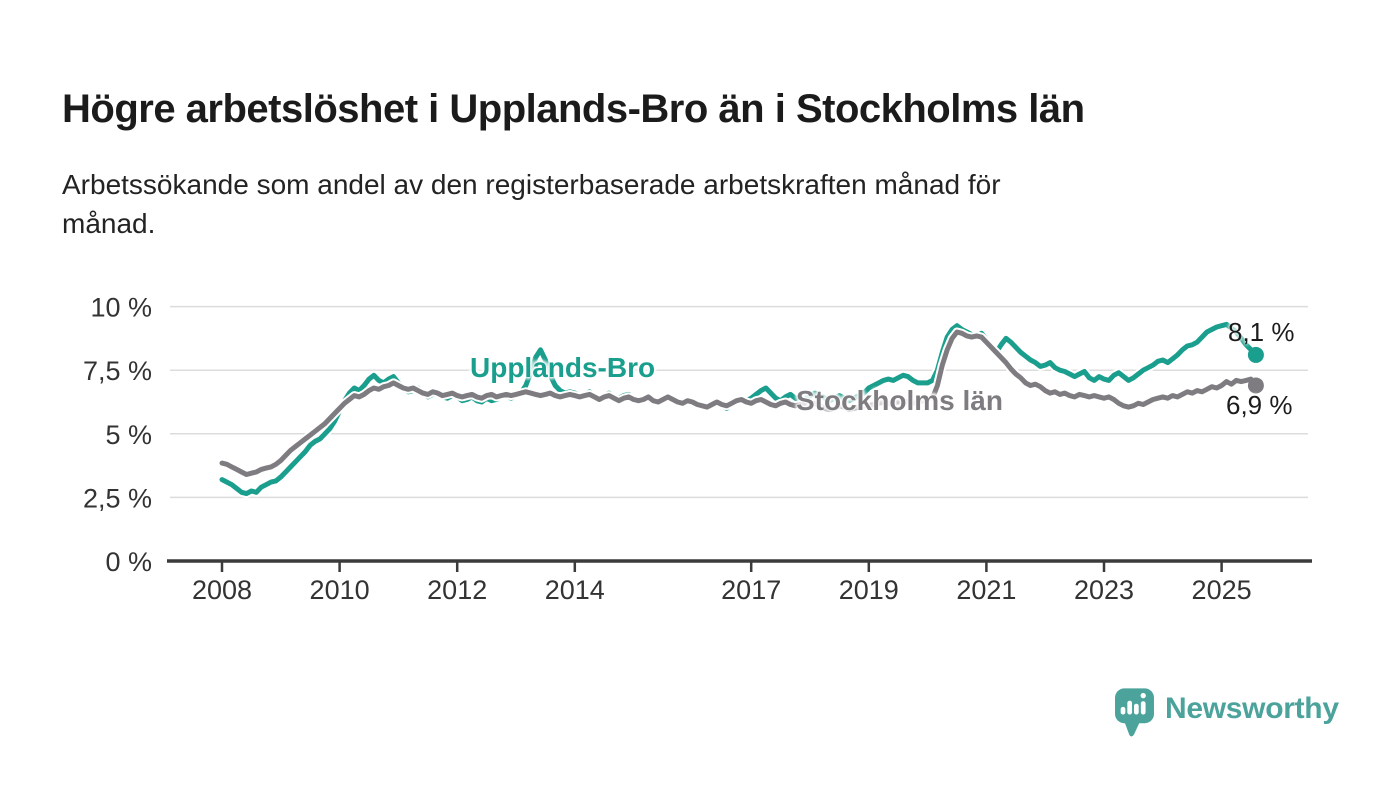 The height and width of the screenshot is (794, 1400). I want to click on x-axis-tick-label: 2012, so click(457, 590).